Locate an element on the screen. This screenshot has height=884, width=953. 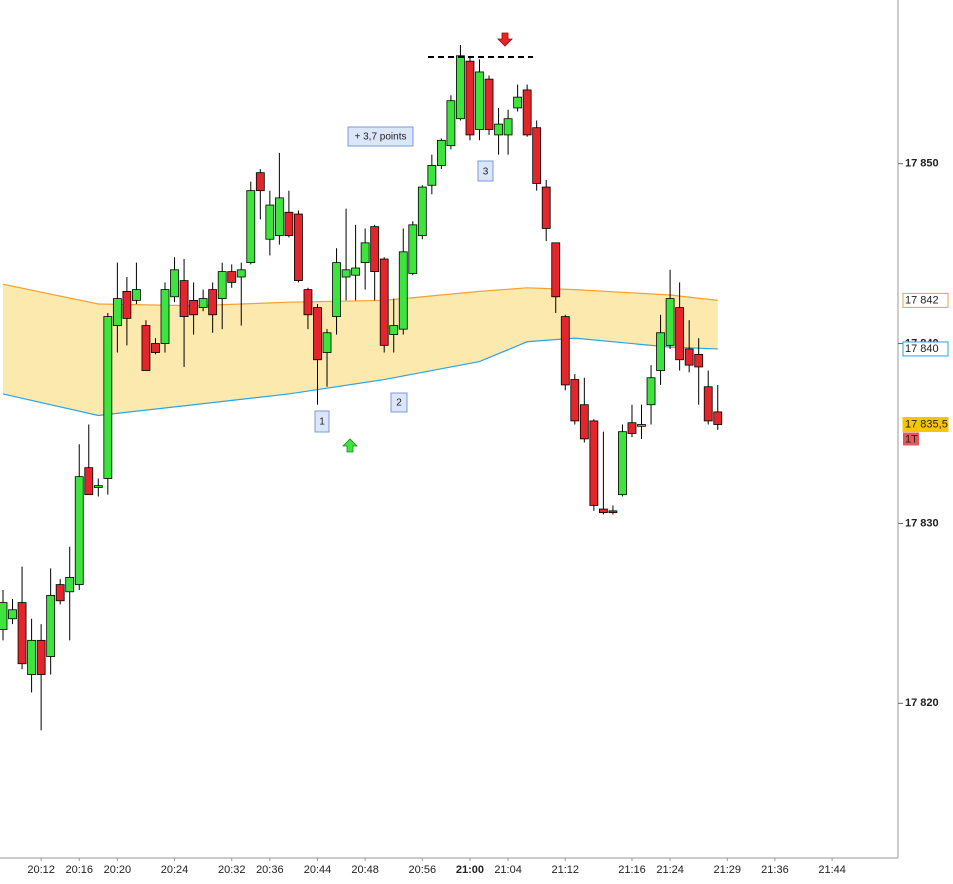
ma-band is located at coordinates (360, 350).